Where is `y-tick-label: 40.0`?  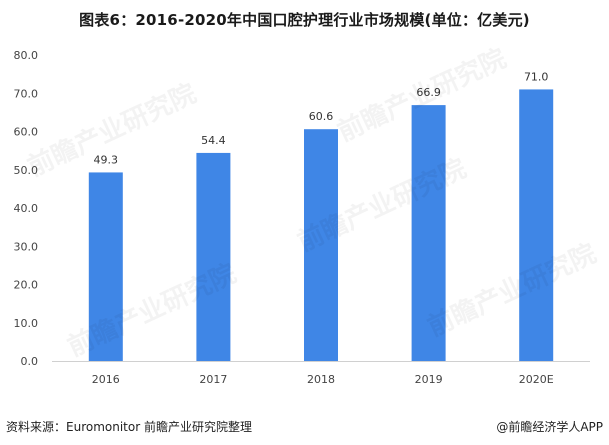 y-tick-label: 40.0 is located at coordinates (26, 208).